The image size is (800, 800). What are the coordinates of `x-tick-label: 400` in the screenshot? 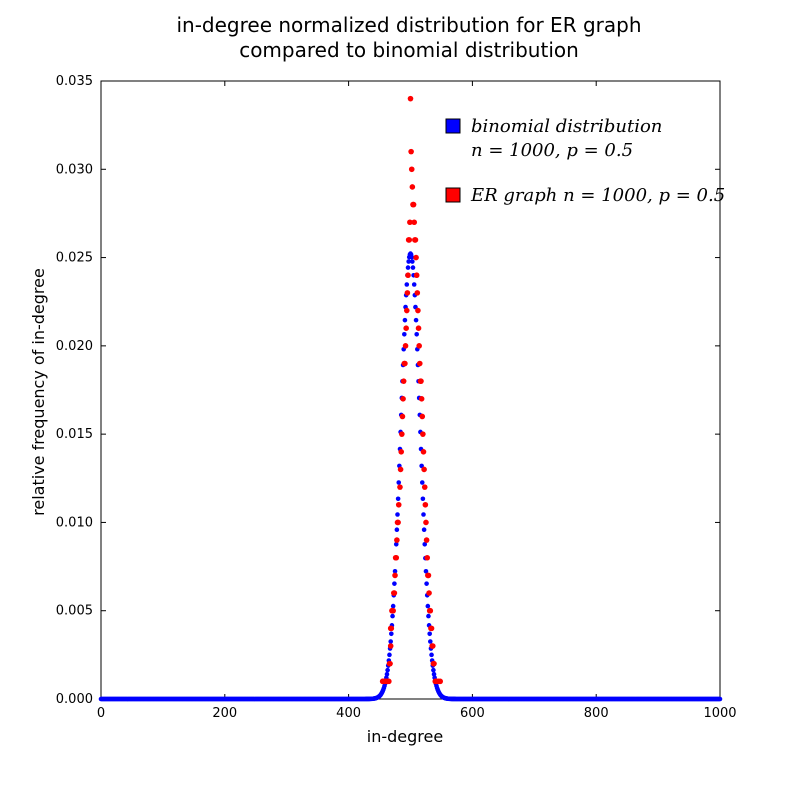 It's located at (348, 713).